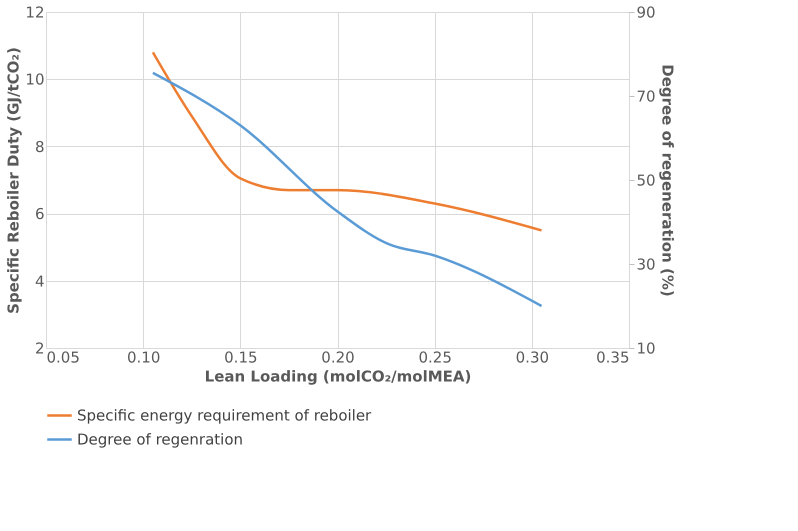 This screenshot has width=798, height=531. What do you see at coordinates (160, 439) in the screenshot?
I see `legend-label: Degree of regenration` at bounding box center [160, 439].